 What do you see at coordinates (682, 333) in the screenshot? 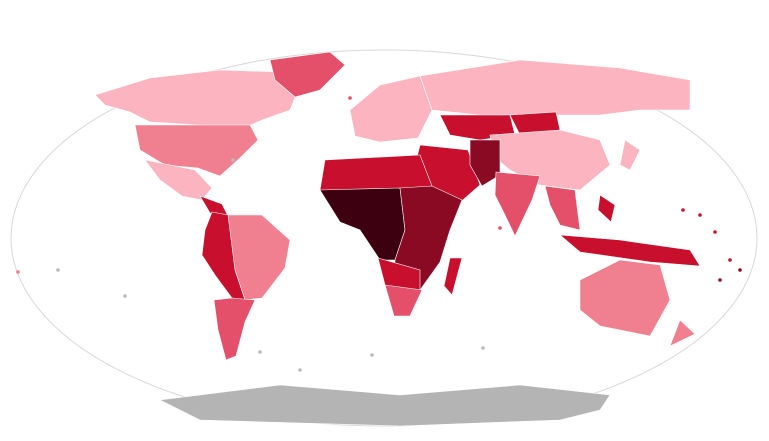
I see `region-new-zealand` at bounding box center [682, 333].